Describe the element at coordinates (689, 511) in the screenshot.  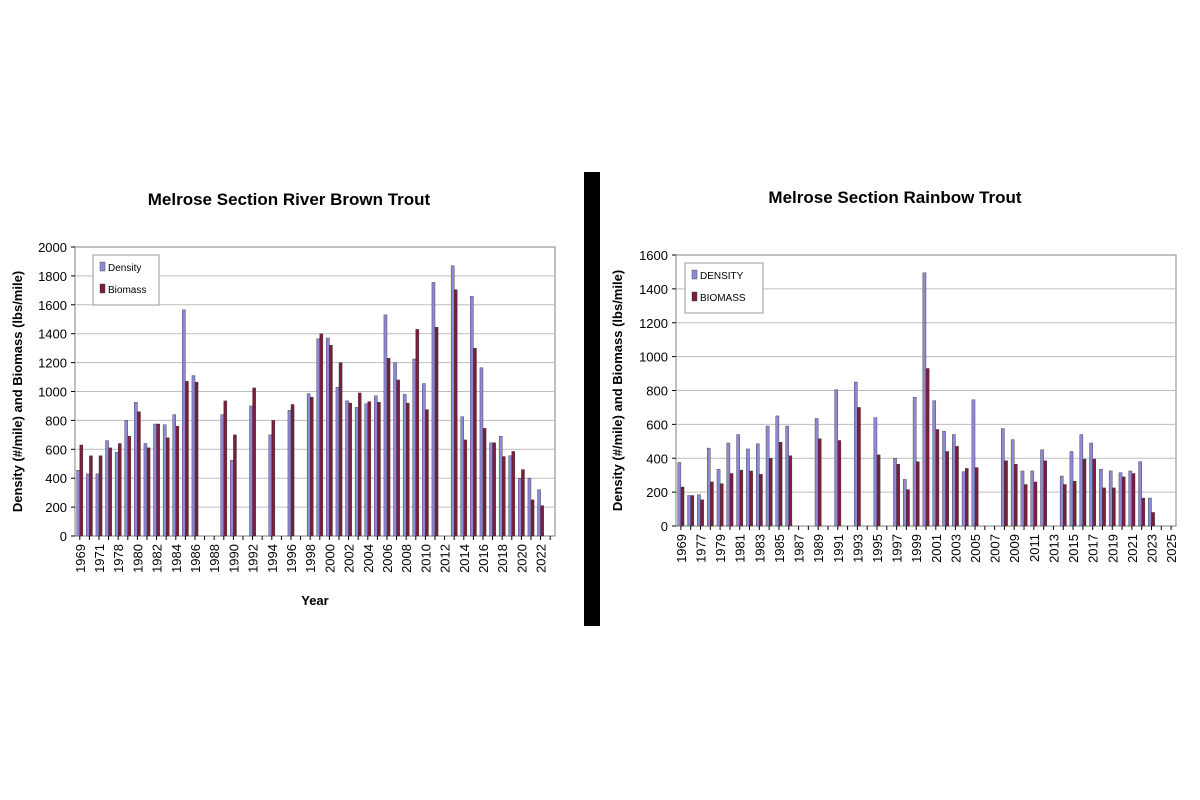
I see `density-bar-1970` at that location.